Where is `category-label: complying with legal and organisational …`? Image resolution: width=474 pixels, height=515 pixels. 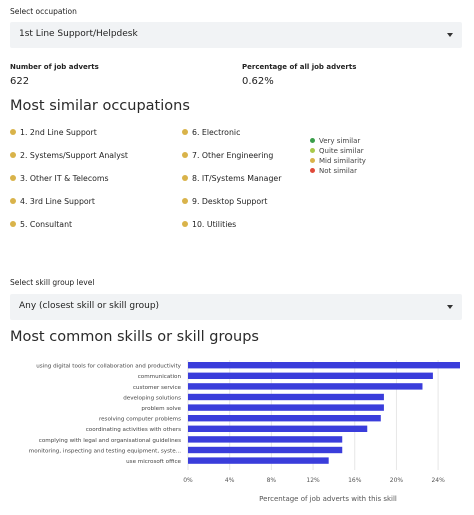 category-label: complying with legal and organisational … is located at coordinates (110, 441).